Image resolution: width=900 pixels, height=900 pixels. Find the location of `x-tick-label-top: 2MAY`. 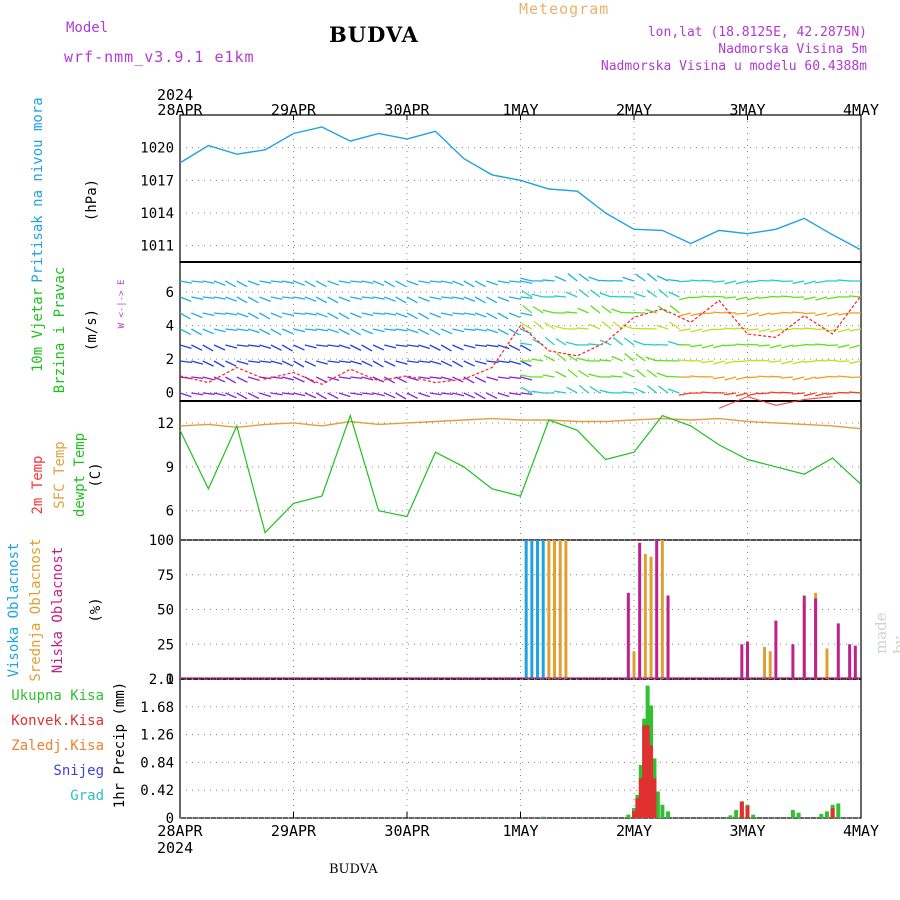

x-tick-label-top: 2MAY is located at coordinates (634, 110).